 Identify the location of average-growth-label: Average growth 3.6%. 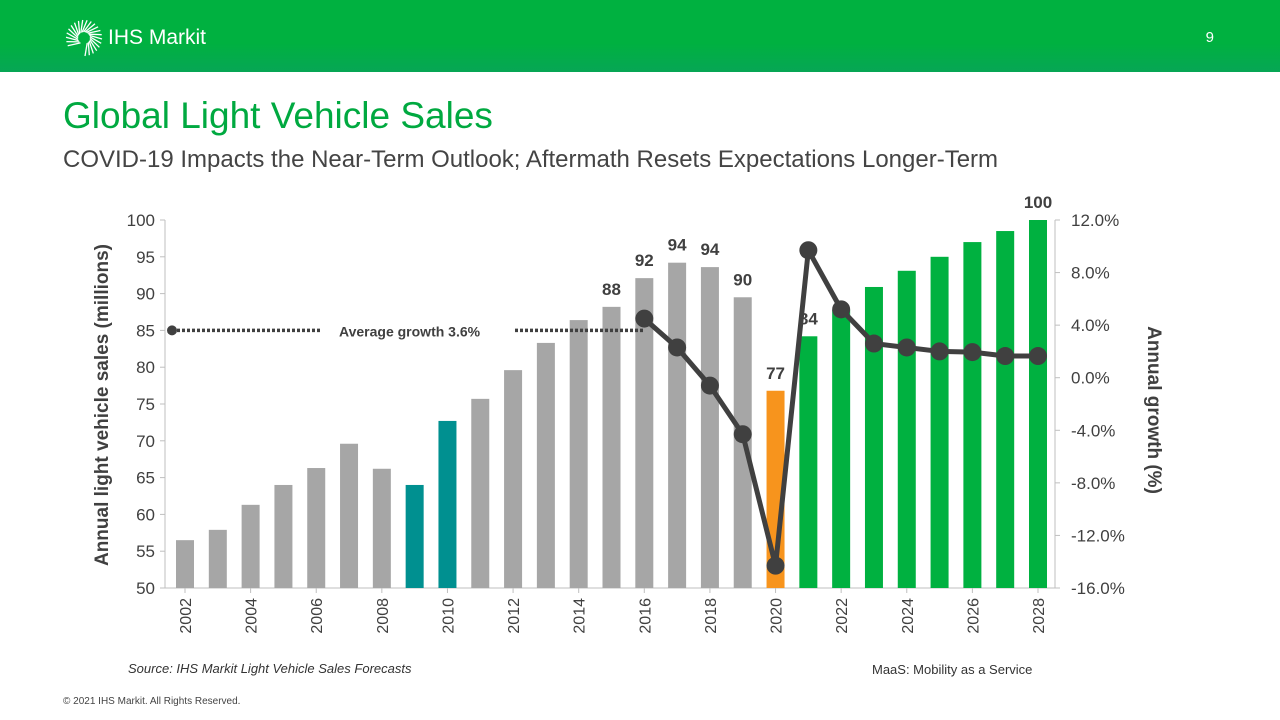
(410, 331).